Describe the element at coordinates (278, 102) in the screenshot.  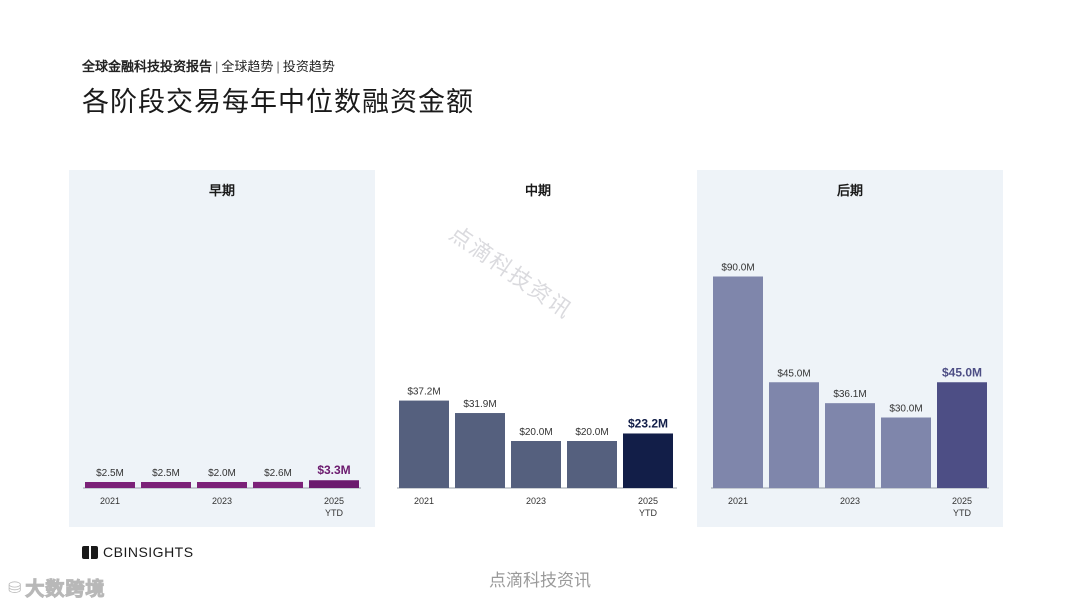
I see `page-title: 各阶段交易每年中位数融资金额` at that location.